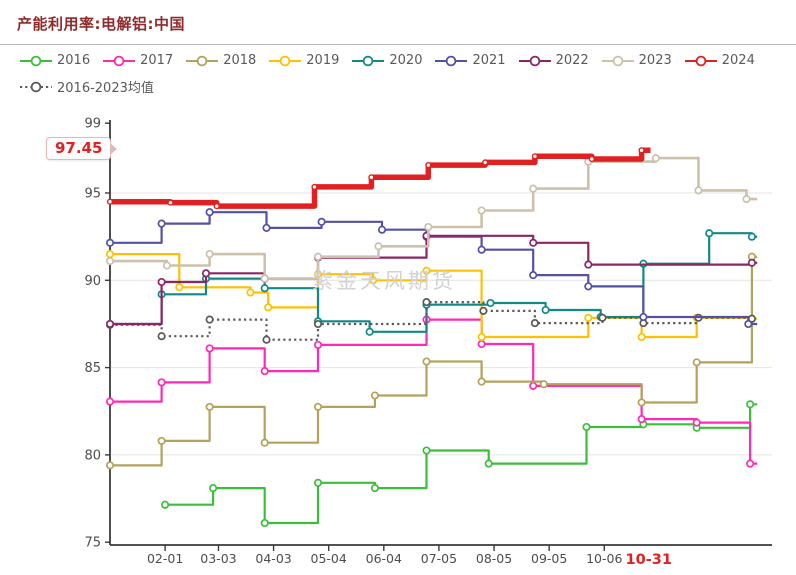 The width and height of the screenshot is (796, 575). What do you see at coordinates (304, 60) in the screenshot?
I see `legend-item-2019: 2019` at bounding box center [304, 60].